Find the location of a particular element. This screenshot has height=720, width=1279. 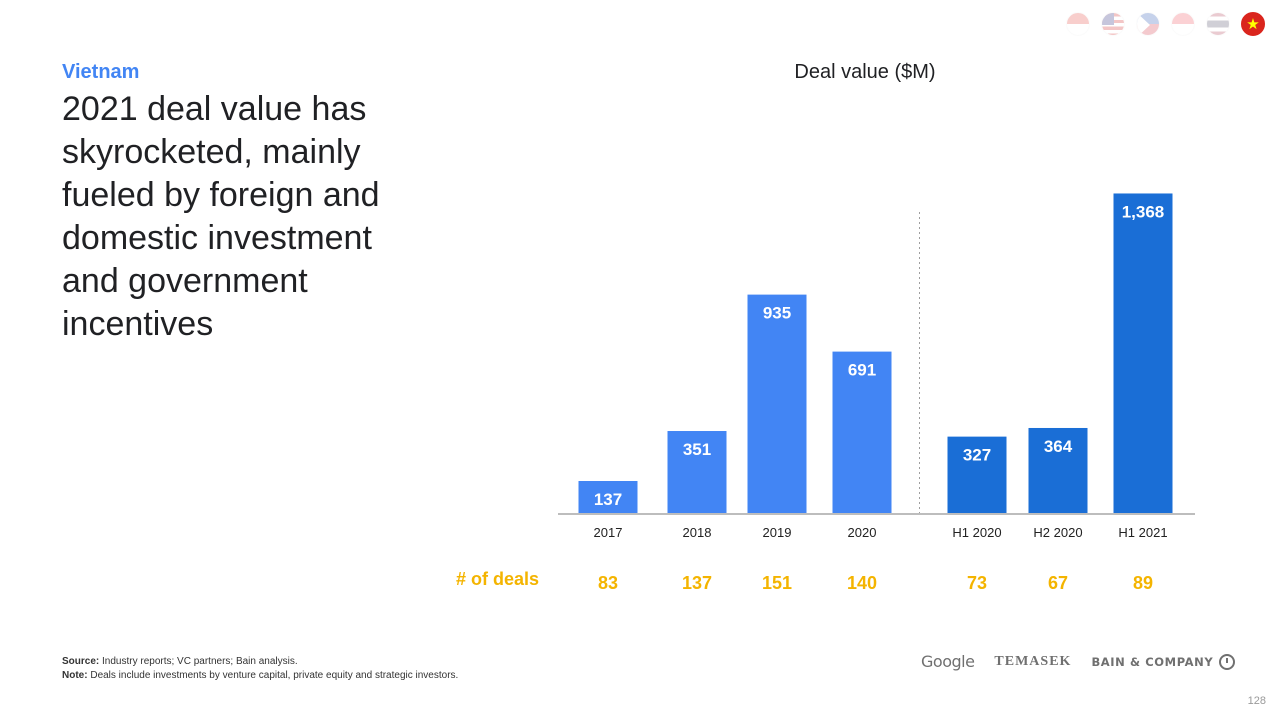

bar-value-label: 351 is located at coordinates (697, 449).